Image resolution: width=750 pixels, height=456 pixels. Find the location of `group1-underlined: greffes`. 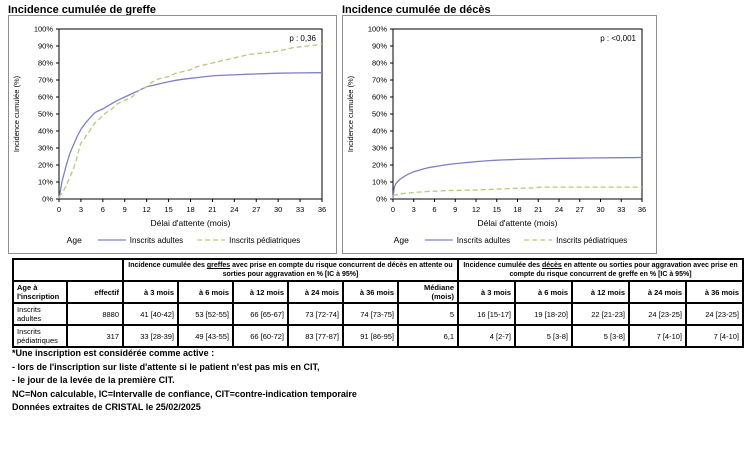

group1-underlined: greffes is located at coordinates (218, 265).